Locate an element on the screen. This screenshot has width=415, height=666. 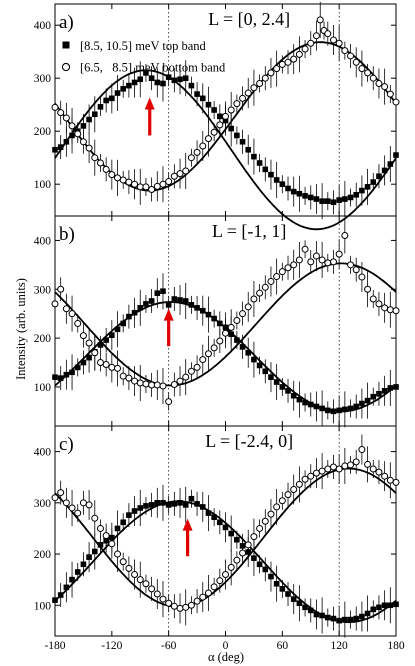
x-tick-label: -180 is located at coordinates (54, 646).